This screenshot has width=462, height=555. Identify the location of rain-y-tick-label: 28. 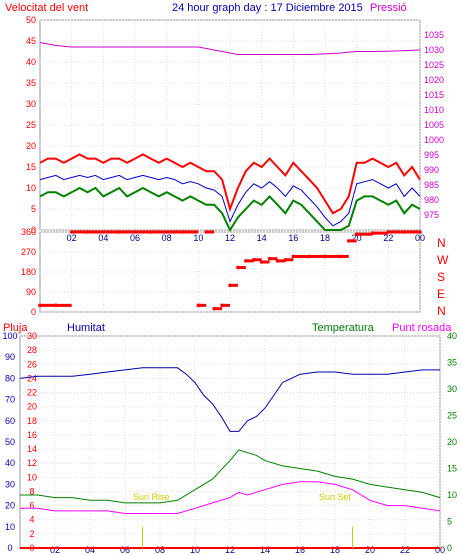
(32, 350).